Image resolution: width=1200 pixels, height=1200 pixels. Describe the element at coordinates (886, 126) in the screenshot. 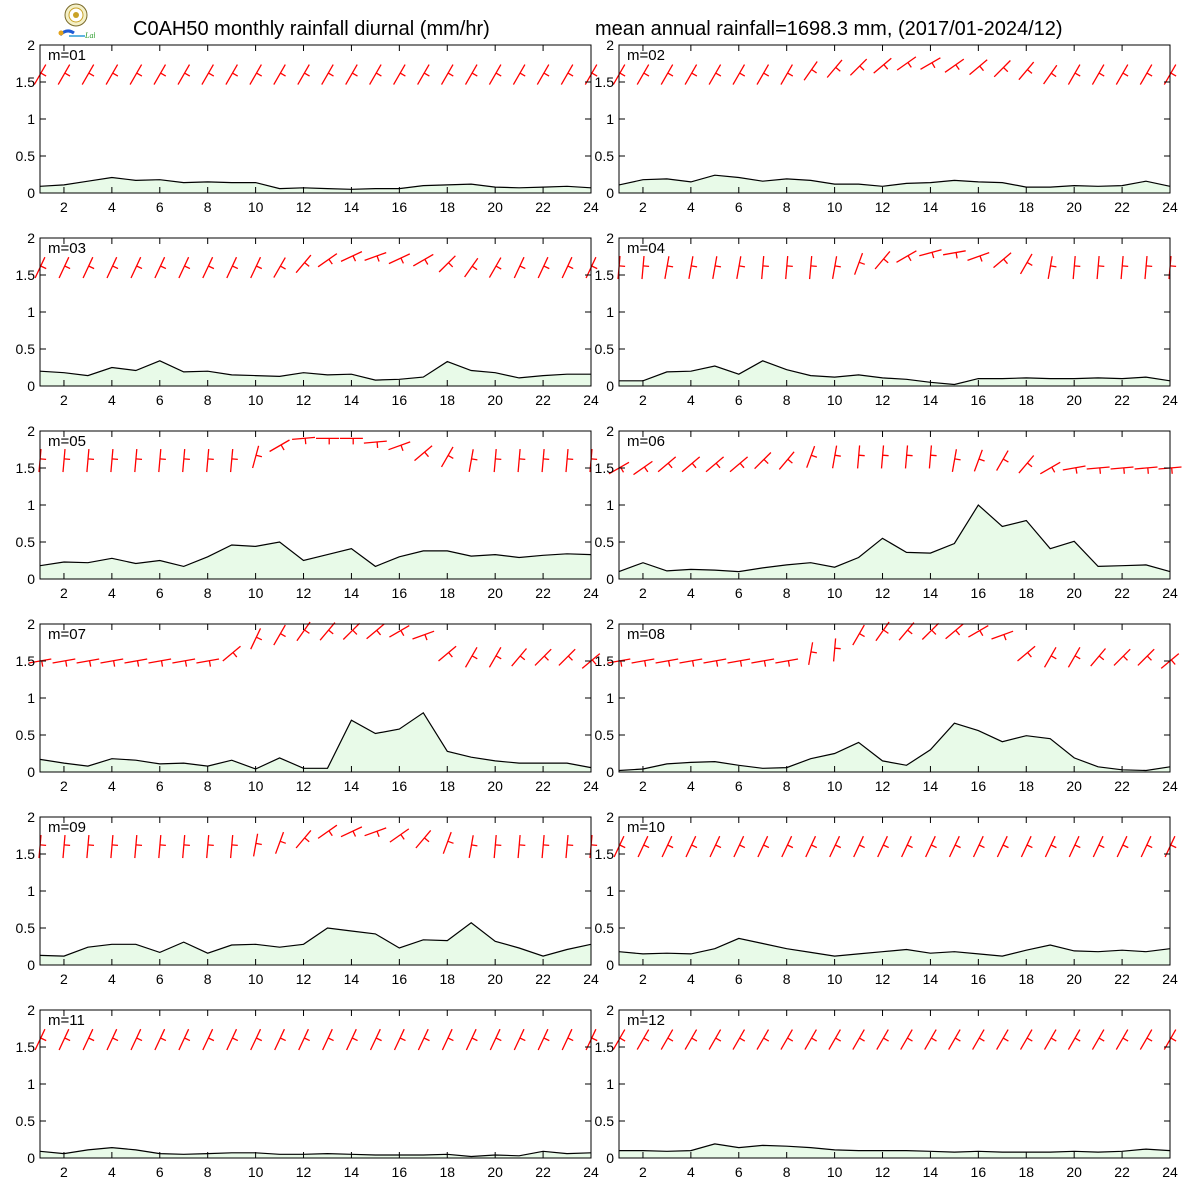

I see `panel-m-02: 00.511.522 4 6 8 10 12 14 16 18 20 22 24m=02` at that location.